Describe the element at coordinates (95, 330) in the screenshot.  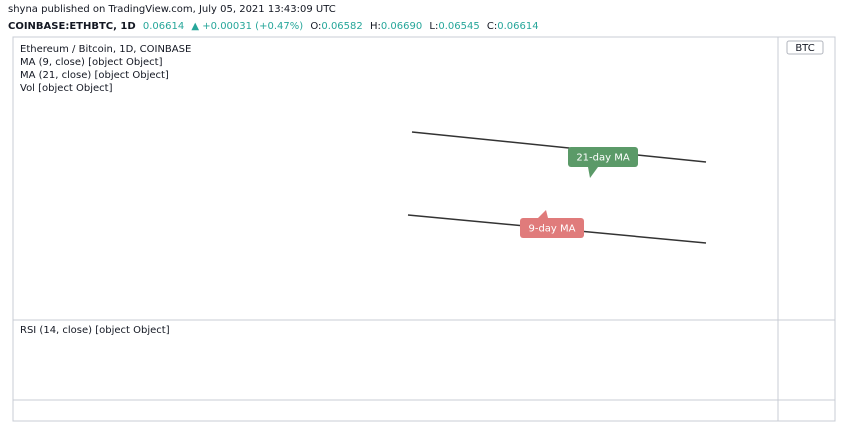
I see `rsi-legend: RSI (14, close) [object Object]` at that location.